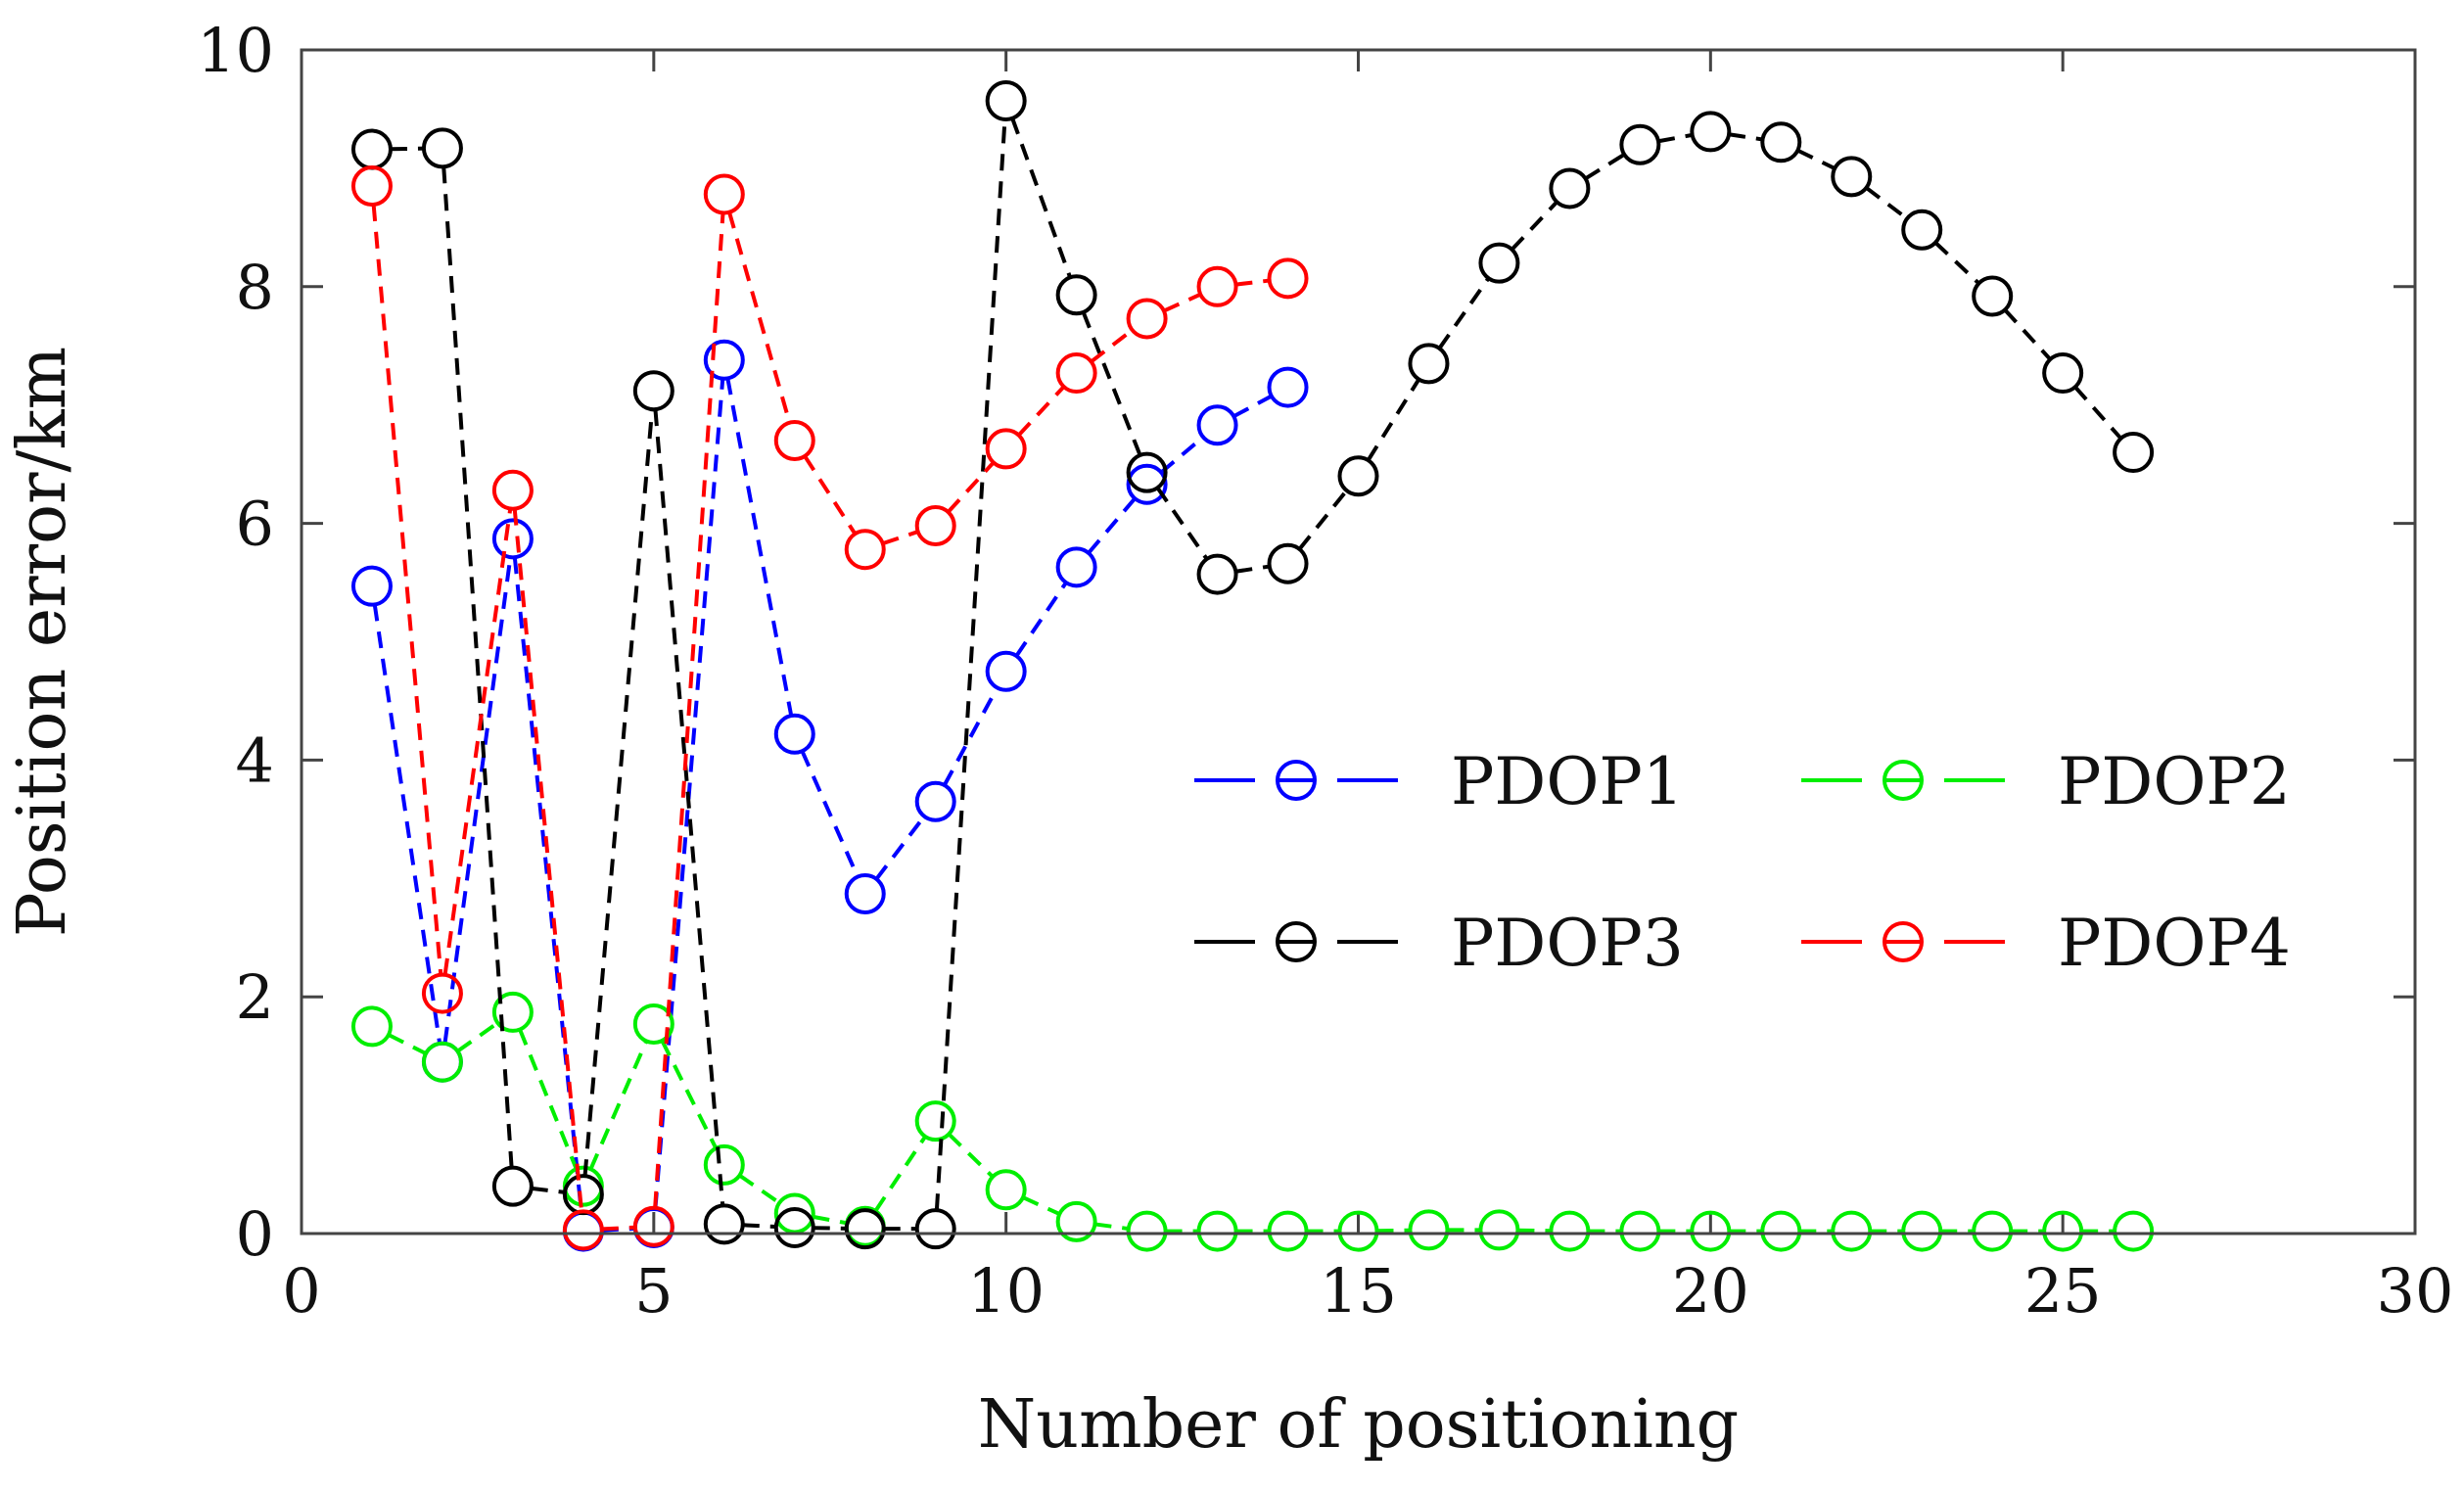 The width and height of the screenshot is (2464, 1492). Describe the element at coordinates (1710, 1291) in the screenshot. I see `x-tick-label: 20` at that location.